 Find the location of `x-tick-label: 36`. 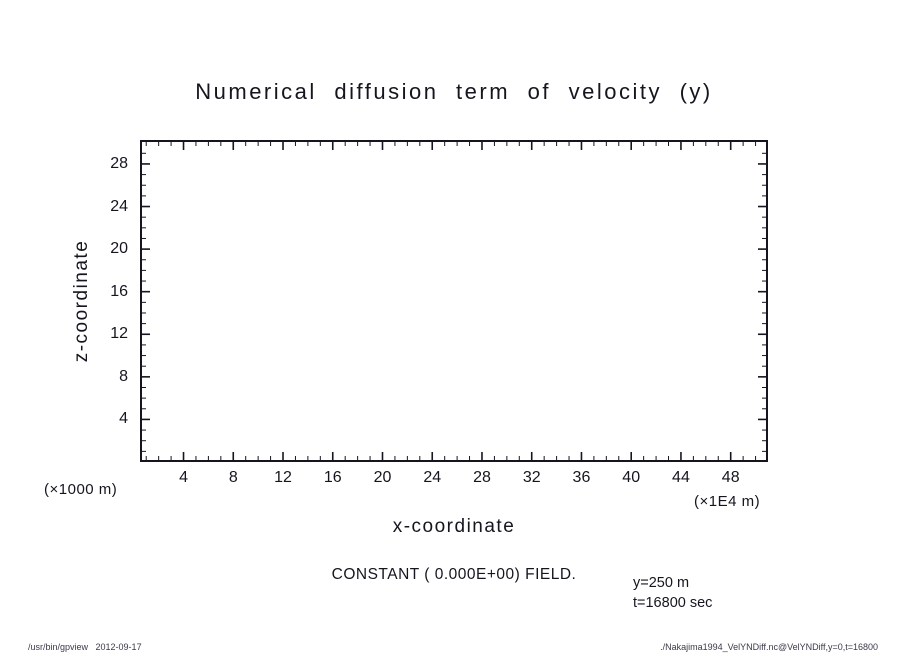

x-tick-label: 36 is located at coordinates (581, 477).